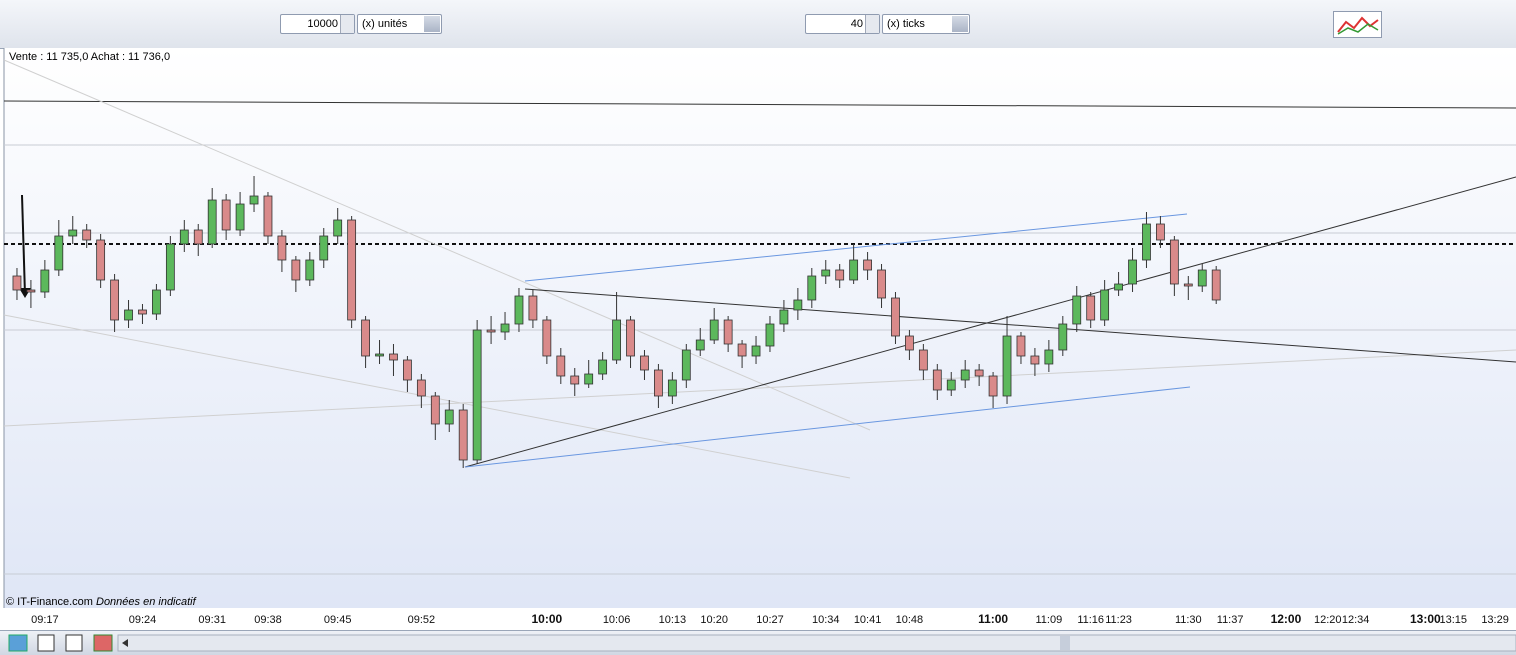 Image resolution: width=1516 pixels, height=655 pixels. I want to click on x-tick-label: 13:15, so click(1453, 620).